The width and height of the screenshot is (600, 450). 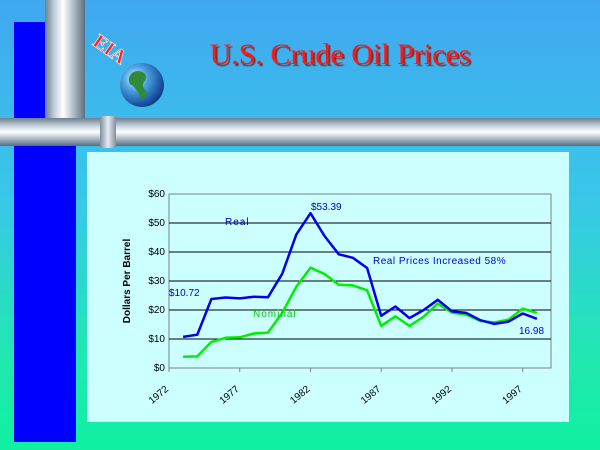 I want to click on nominal-label: Nominal, so click(x=275, y=314).